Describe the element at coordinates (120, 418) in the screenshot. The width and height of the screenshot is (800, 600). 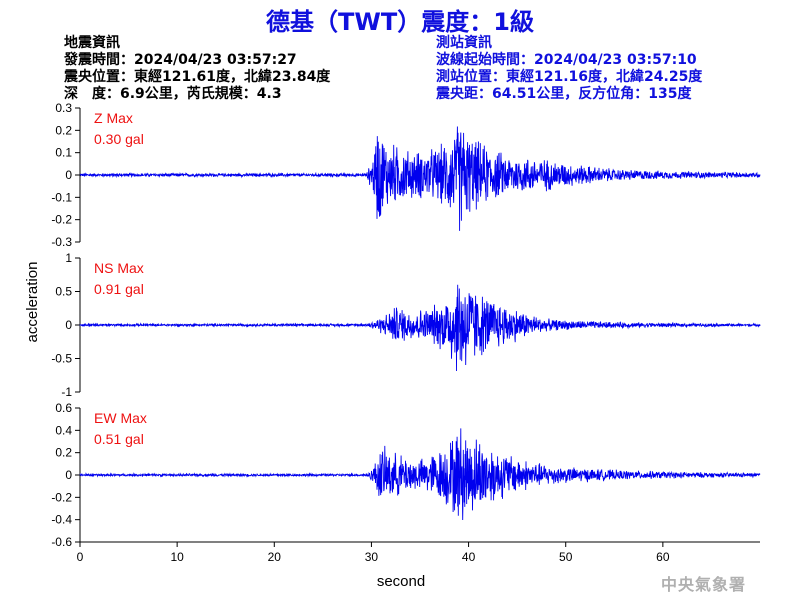
I see `panel-label-2: EW Max` at that location.